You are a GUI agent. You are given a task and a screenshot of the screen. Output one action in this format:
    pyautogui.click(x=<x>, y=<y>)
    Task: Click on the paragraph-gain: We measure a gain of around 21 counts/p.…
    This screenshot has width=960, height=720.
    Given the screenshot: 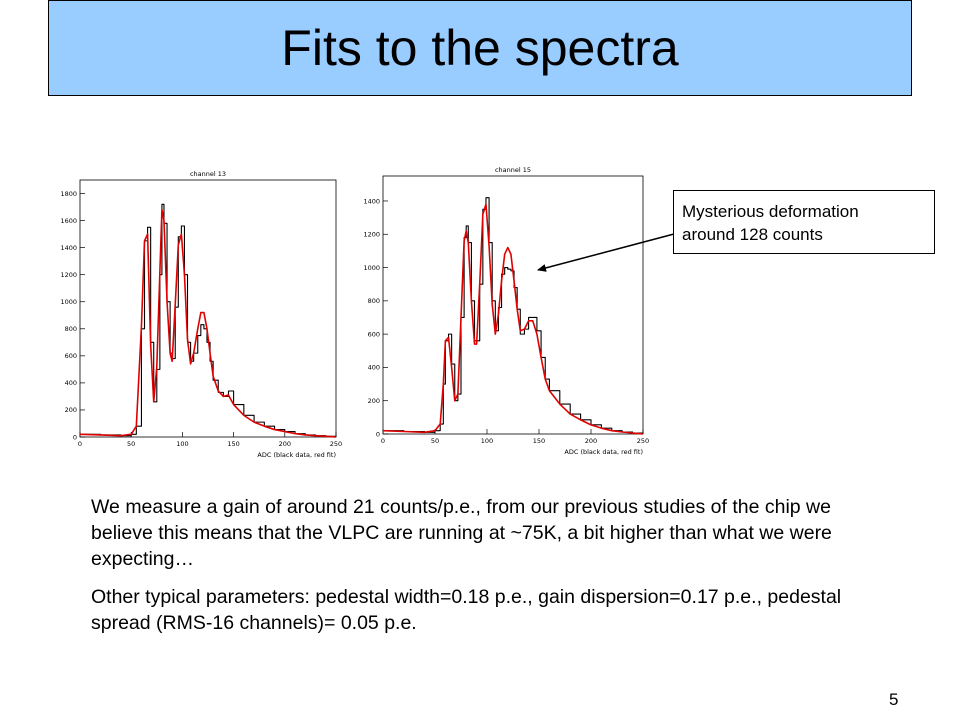 What is the action you would take?
    pyautogui.click(x=461, y=533)
    